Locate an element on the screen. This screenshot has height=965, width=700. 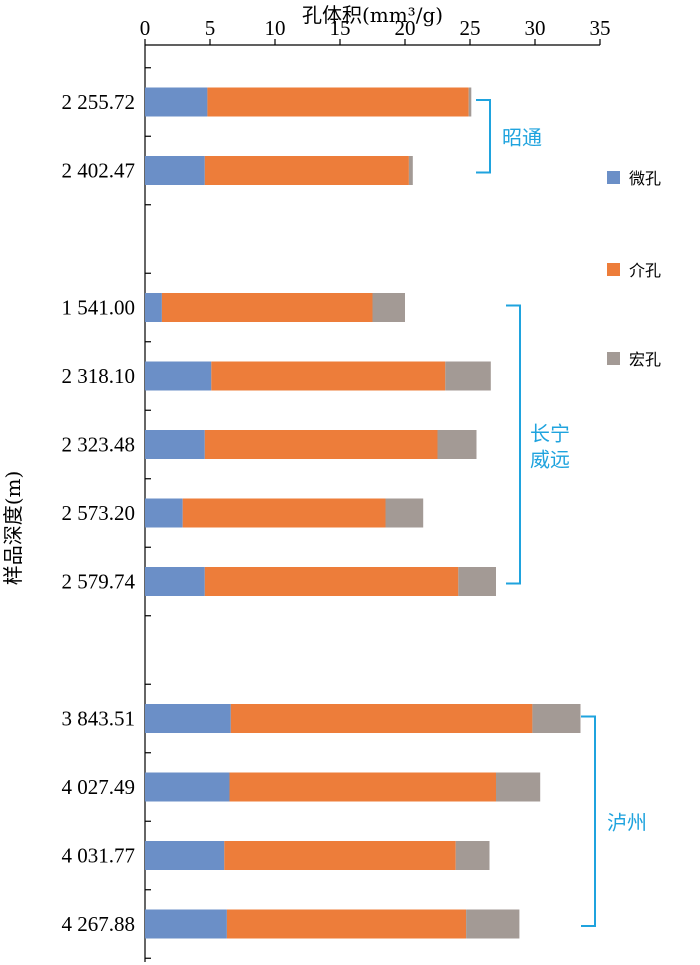
x-tick-label: 0 is located at coordinates (145, 28).